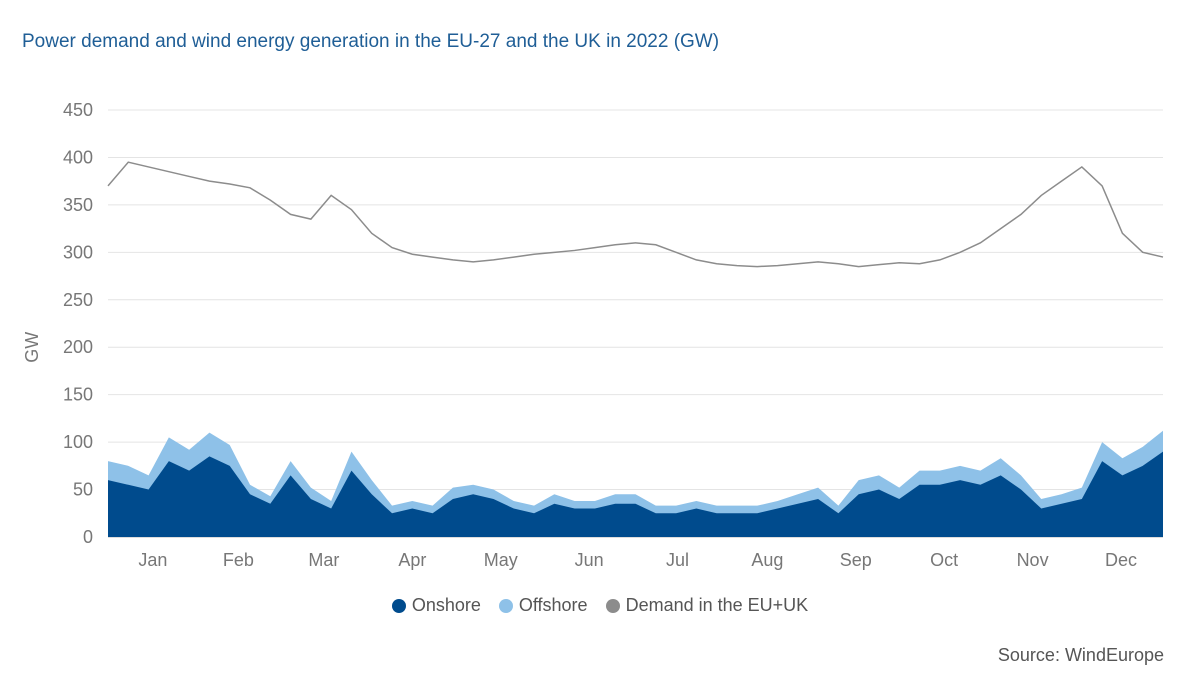  I want to click on legend-item-onshore: Onshore, so click(436, 605).